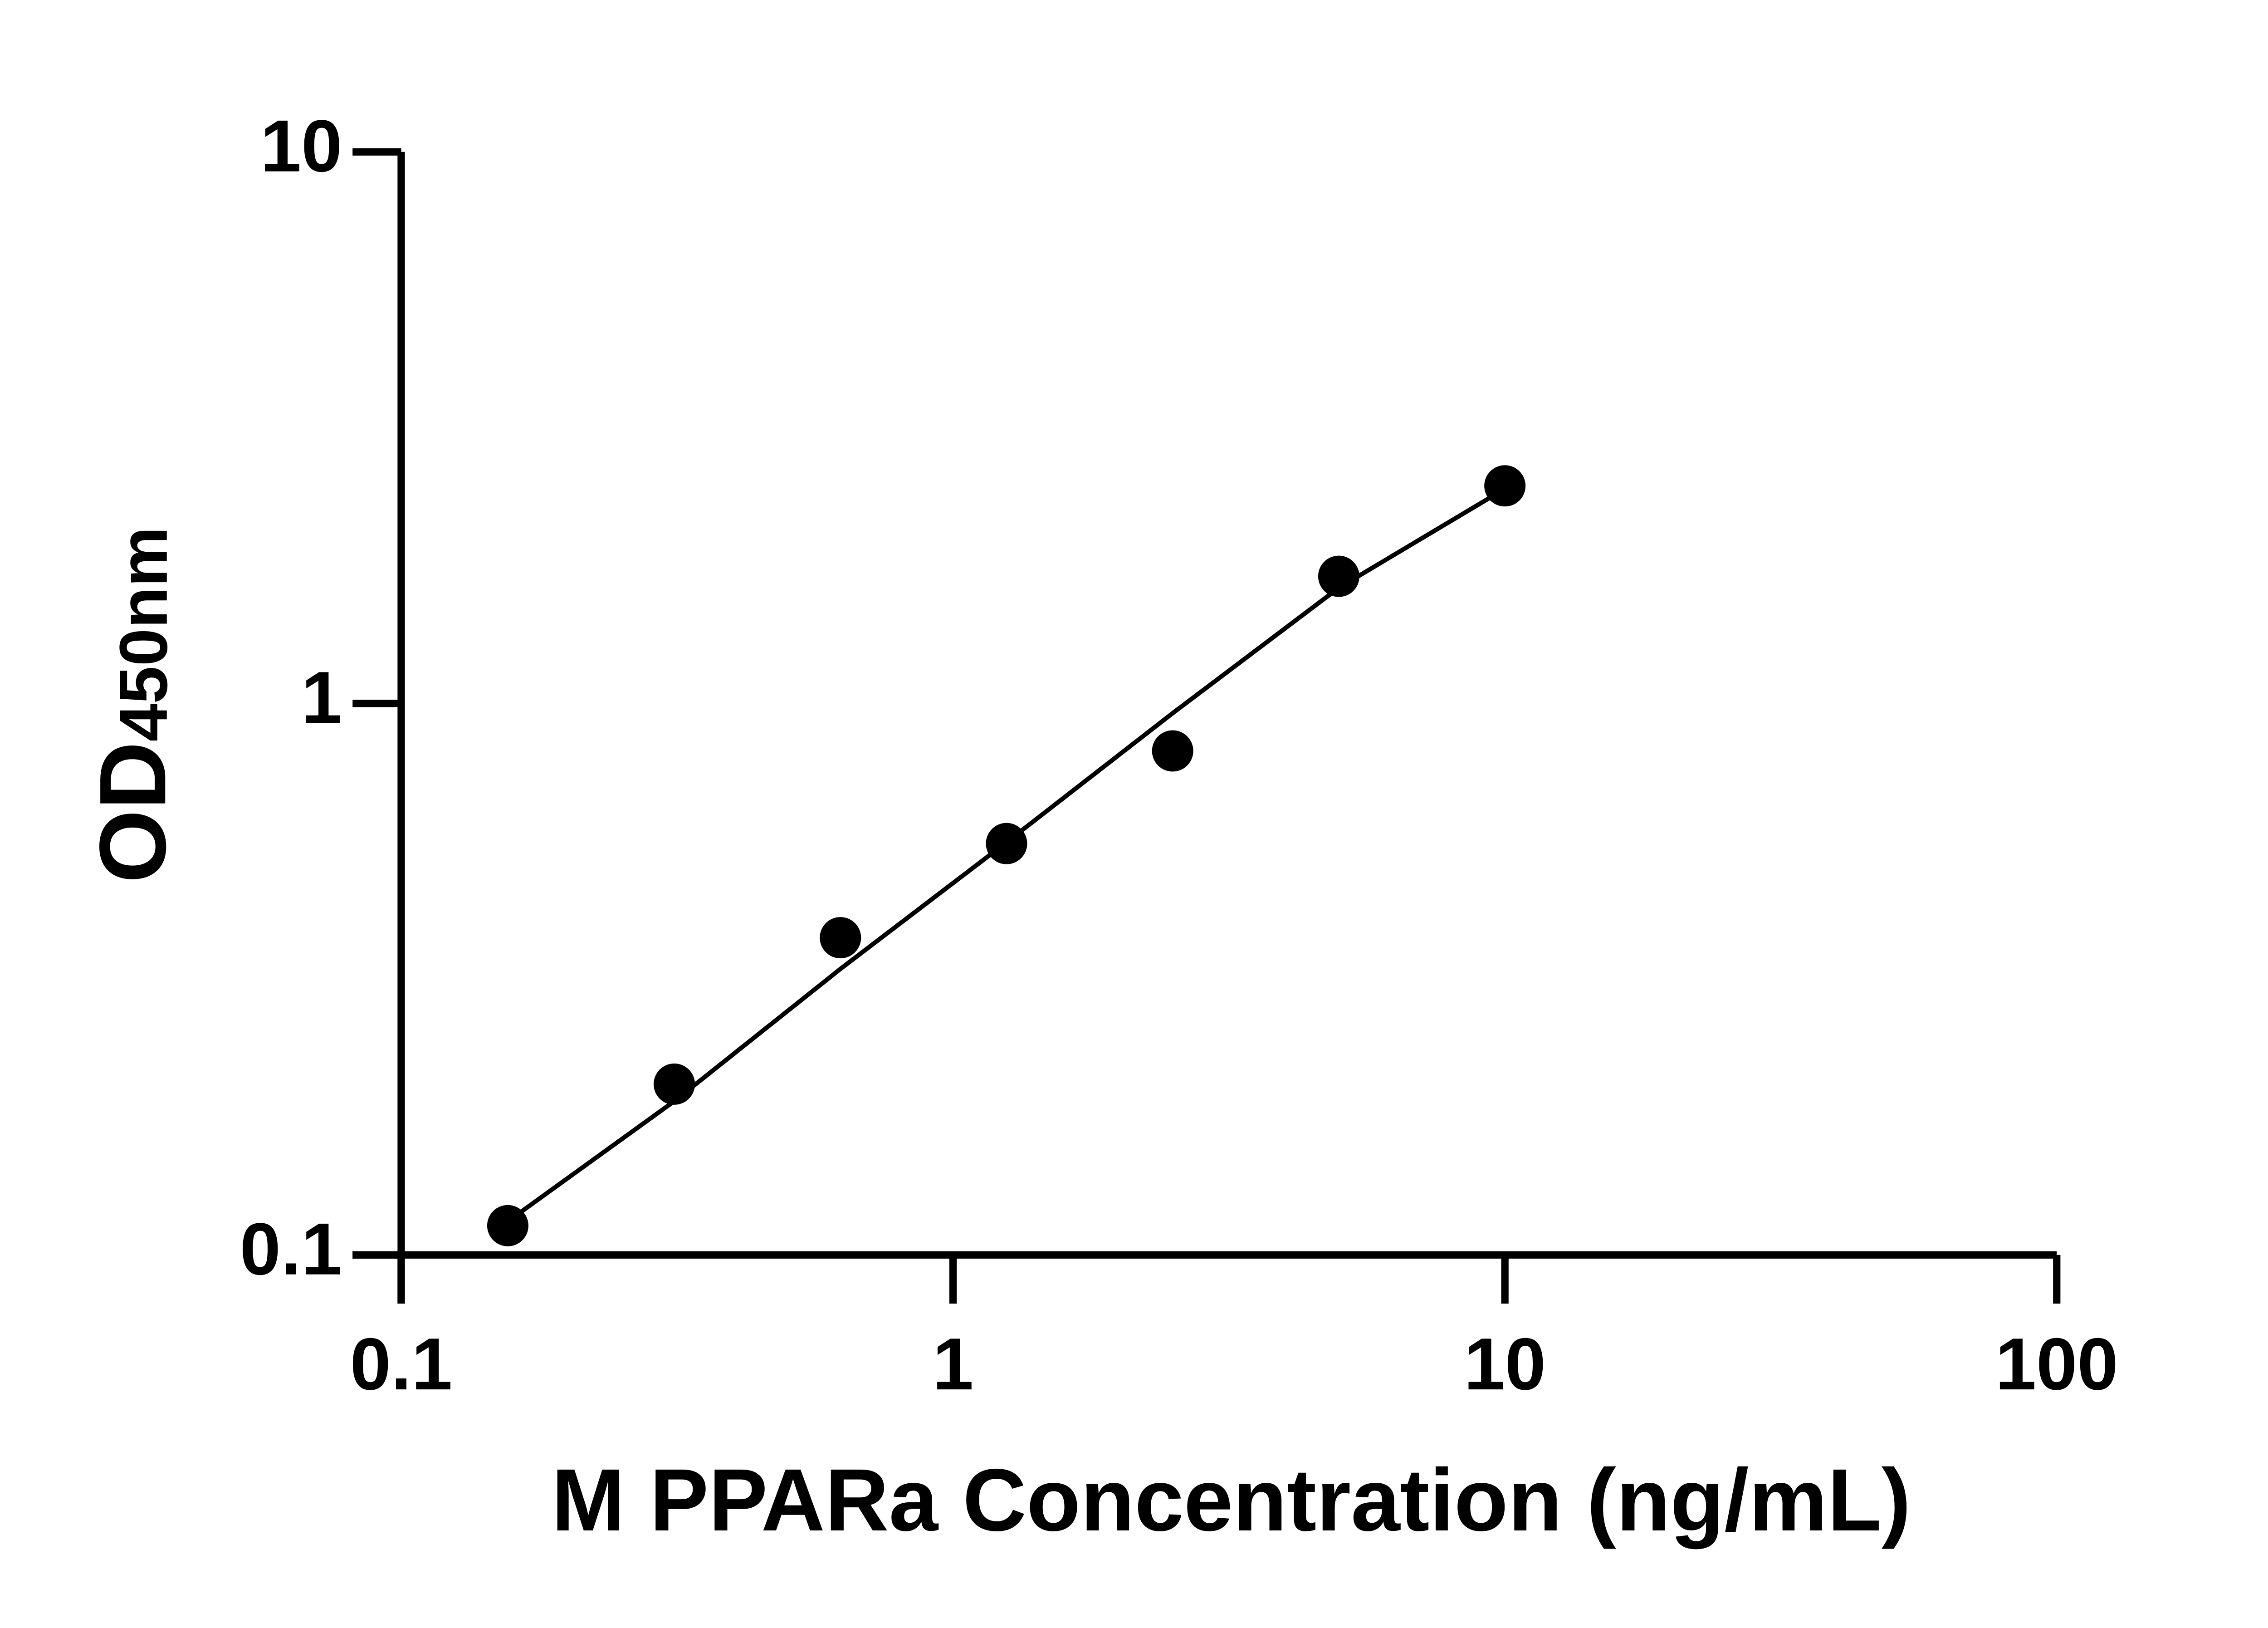  I want to click on y-tick-label: 1, so click(322, 698).